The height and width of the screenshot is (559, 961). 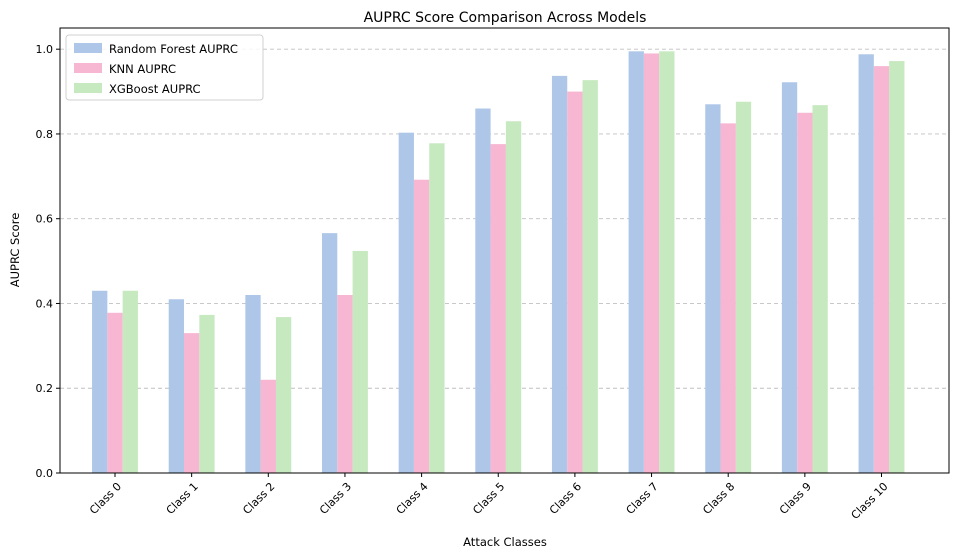 What do you see at coordinates (505, 542) in the screenshot?
I see `x-axis-label: Attack Classes` at bounding box center [505, 542].